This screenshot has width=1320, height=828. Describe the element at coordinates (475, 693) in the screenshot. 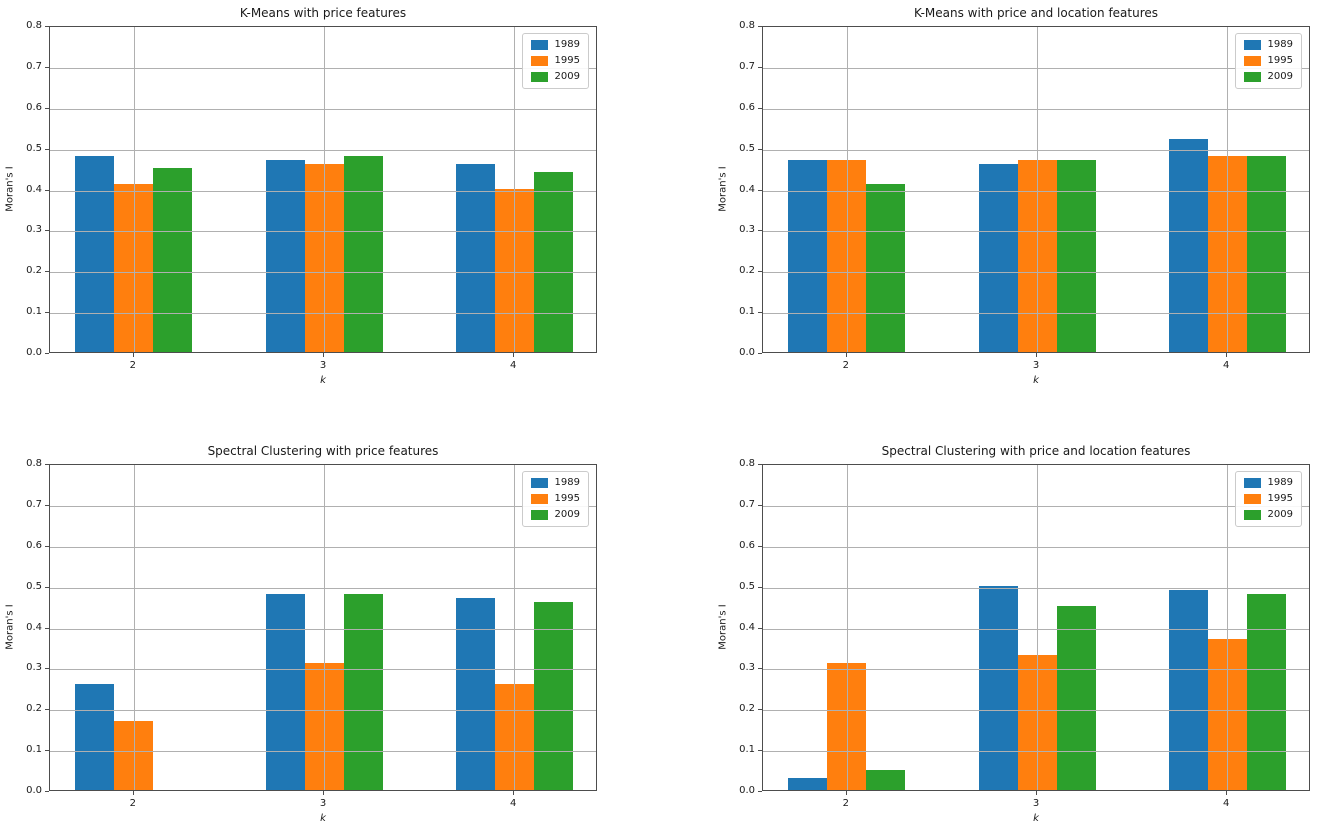

I see `bar-1989-k4` at that location.